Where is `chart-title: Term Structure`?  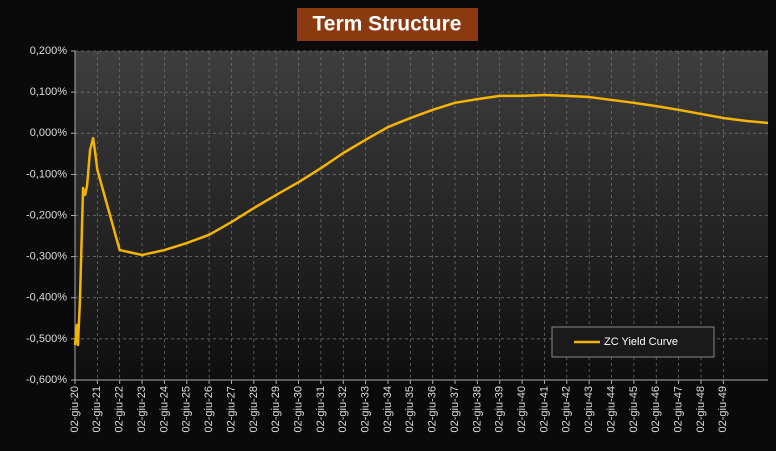
chart-title: Term Structure is located at coordinates (387, 24).